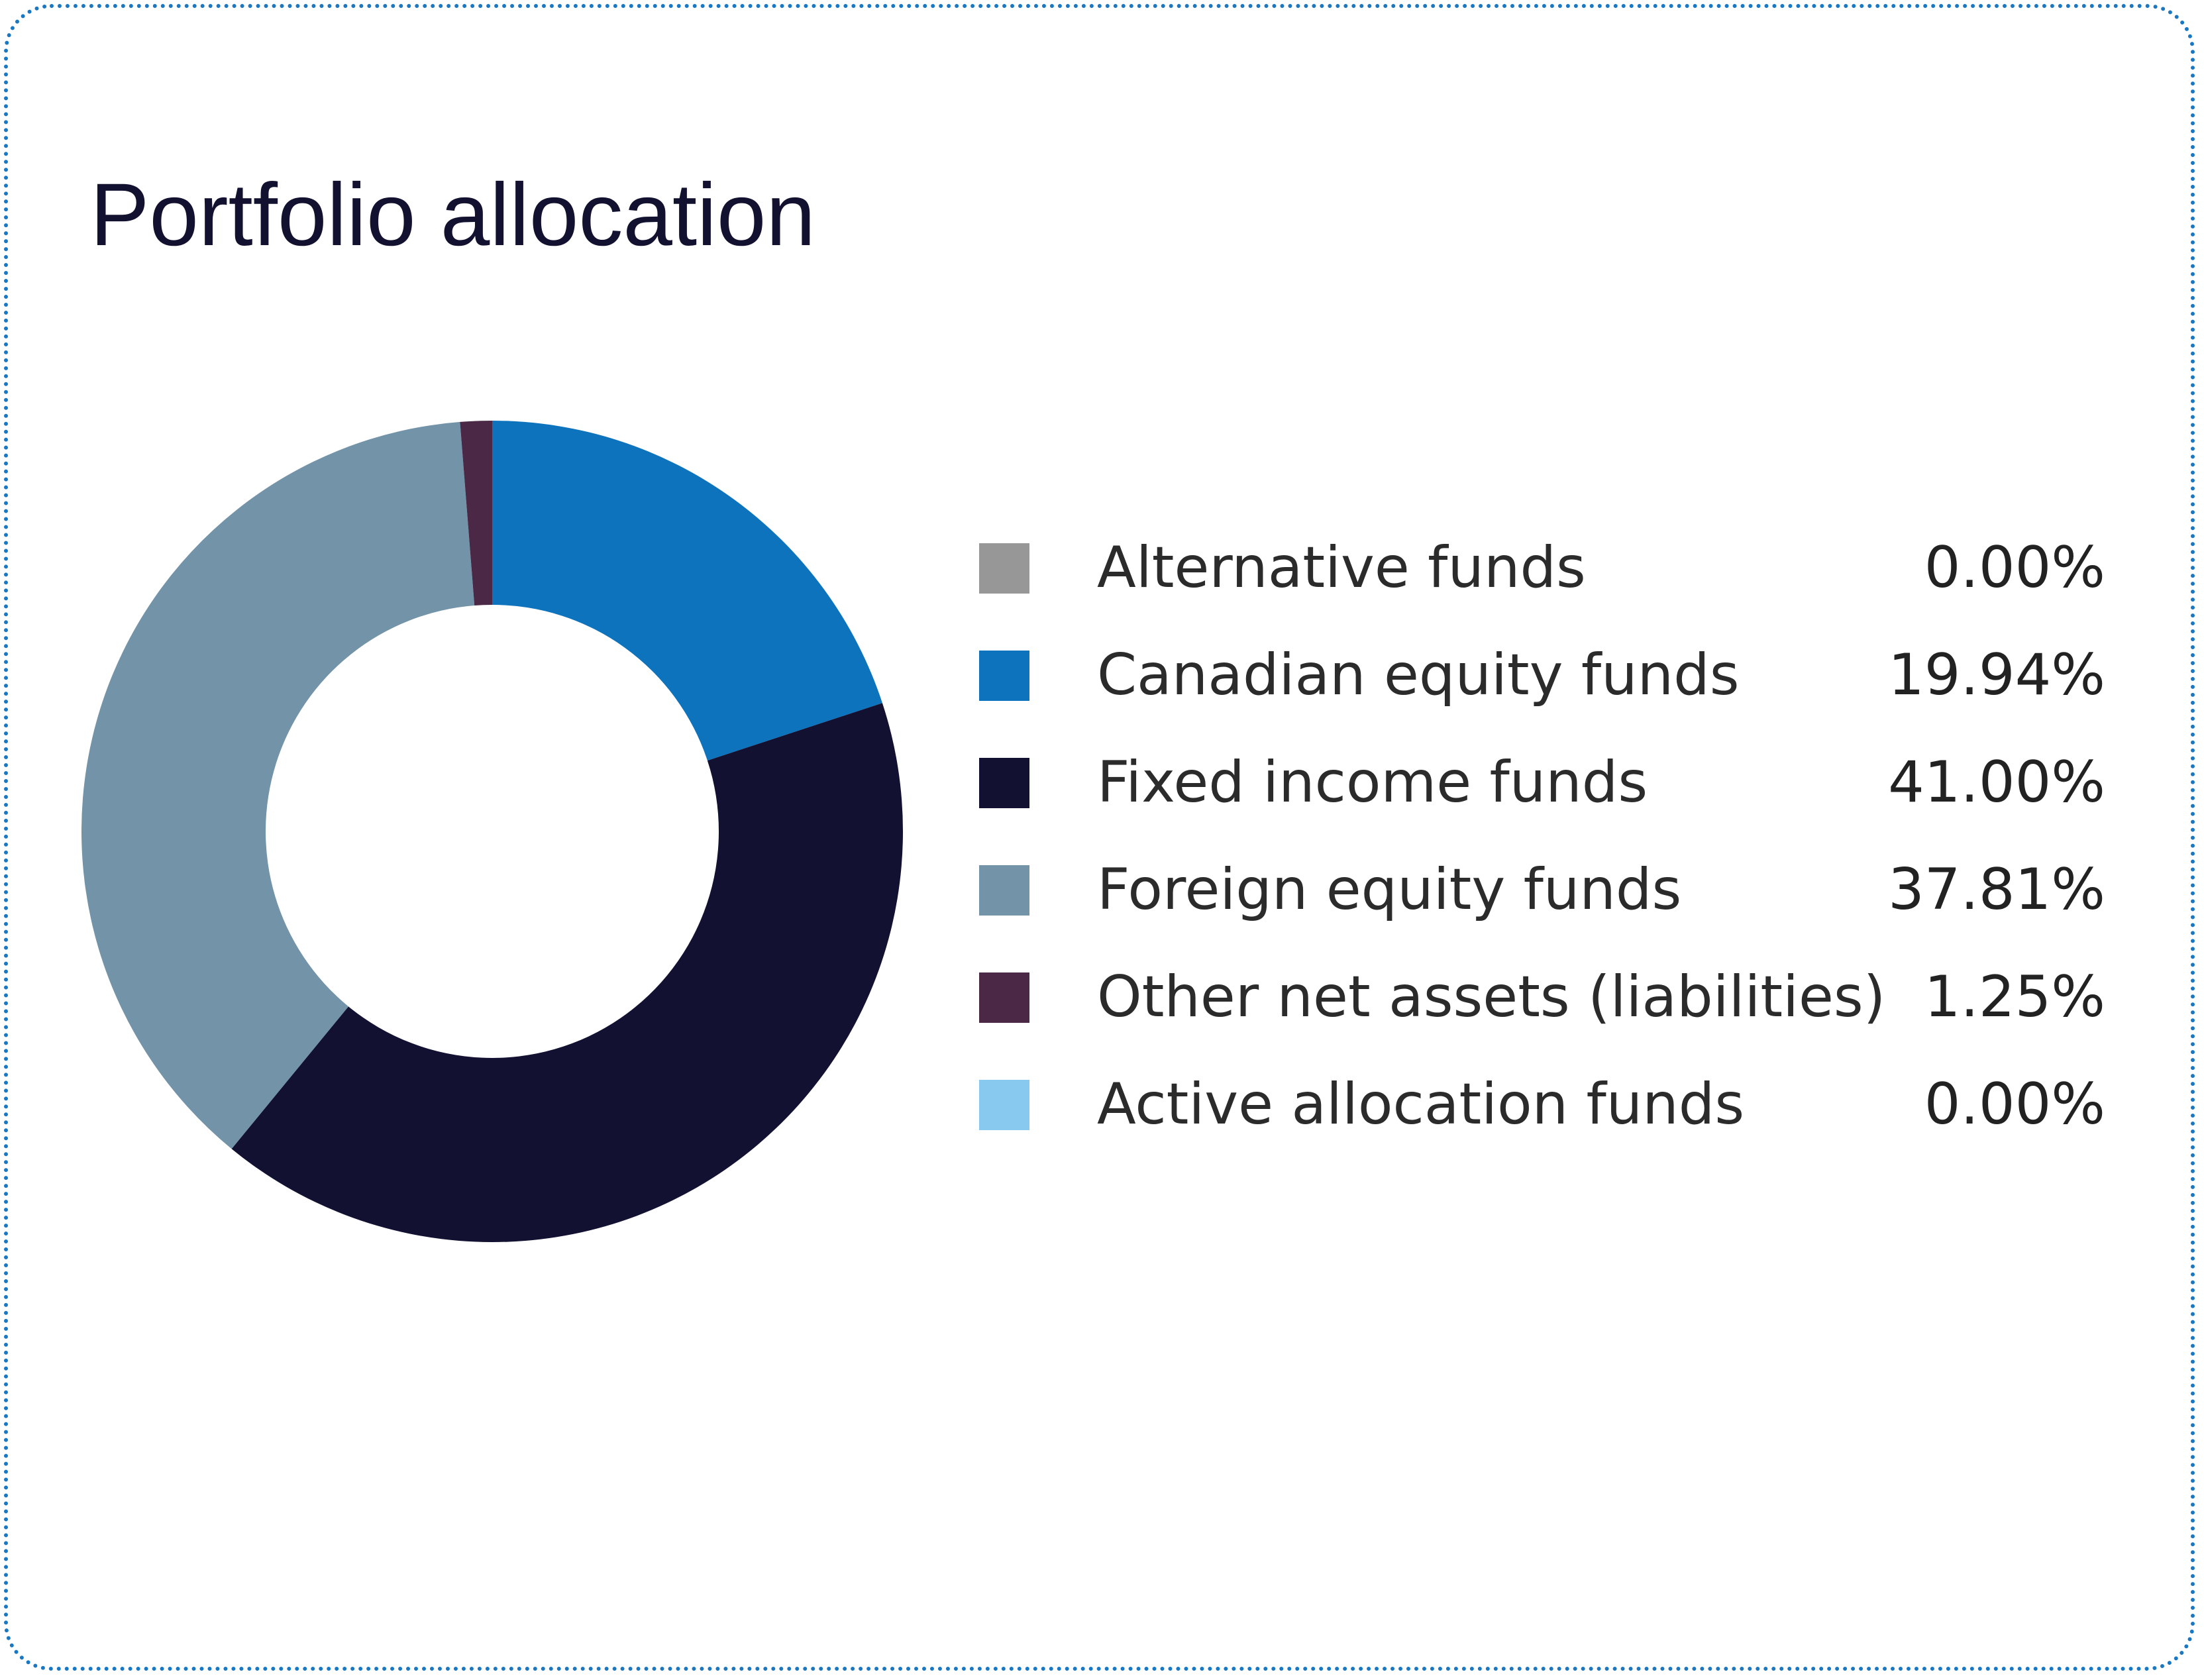 This screenshot has height=1680, width=2204. I want to click on legend-item: Active allocation funds 0.00%, so click(1542, 1107).